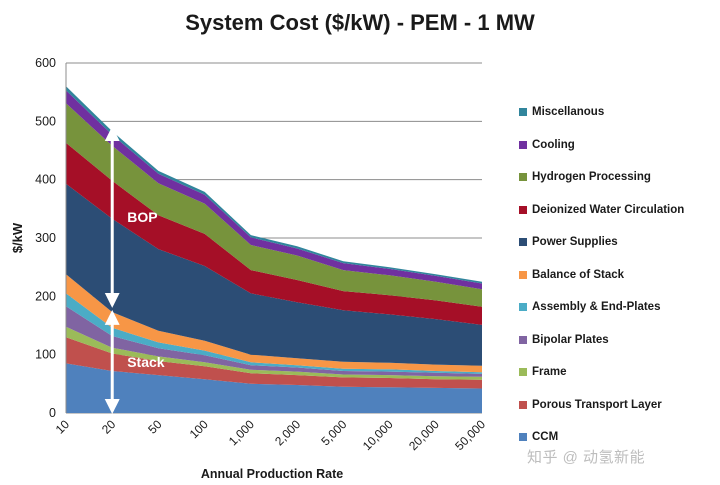  What do you see at coordinates (45, 180) in the screenshot?
I see `y-tick-label: 400` at bounding box center [45, 180].